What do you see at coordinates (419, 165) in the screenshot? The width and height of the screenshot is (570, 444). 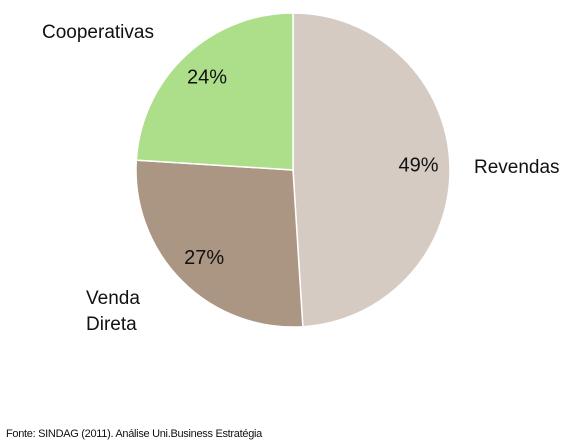 I see `value-label: 49%` at bounding box center [419, 165].